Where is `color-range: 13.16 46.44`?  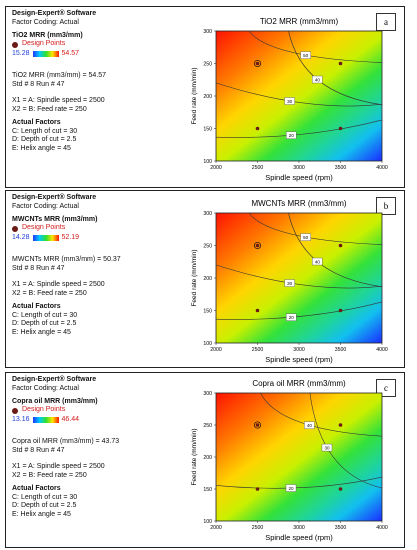 color-range: 13.16 46.44 is located at coordinates (97, 420).